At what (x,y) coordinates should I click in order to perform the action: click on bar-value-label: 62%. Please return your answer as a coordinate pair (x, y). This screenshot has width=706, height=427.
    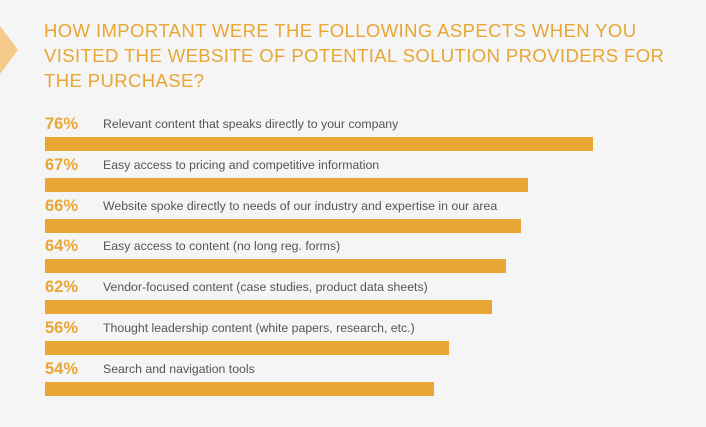
    Looking at the image, I should click on (62, 287).